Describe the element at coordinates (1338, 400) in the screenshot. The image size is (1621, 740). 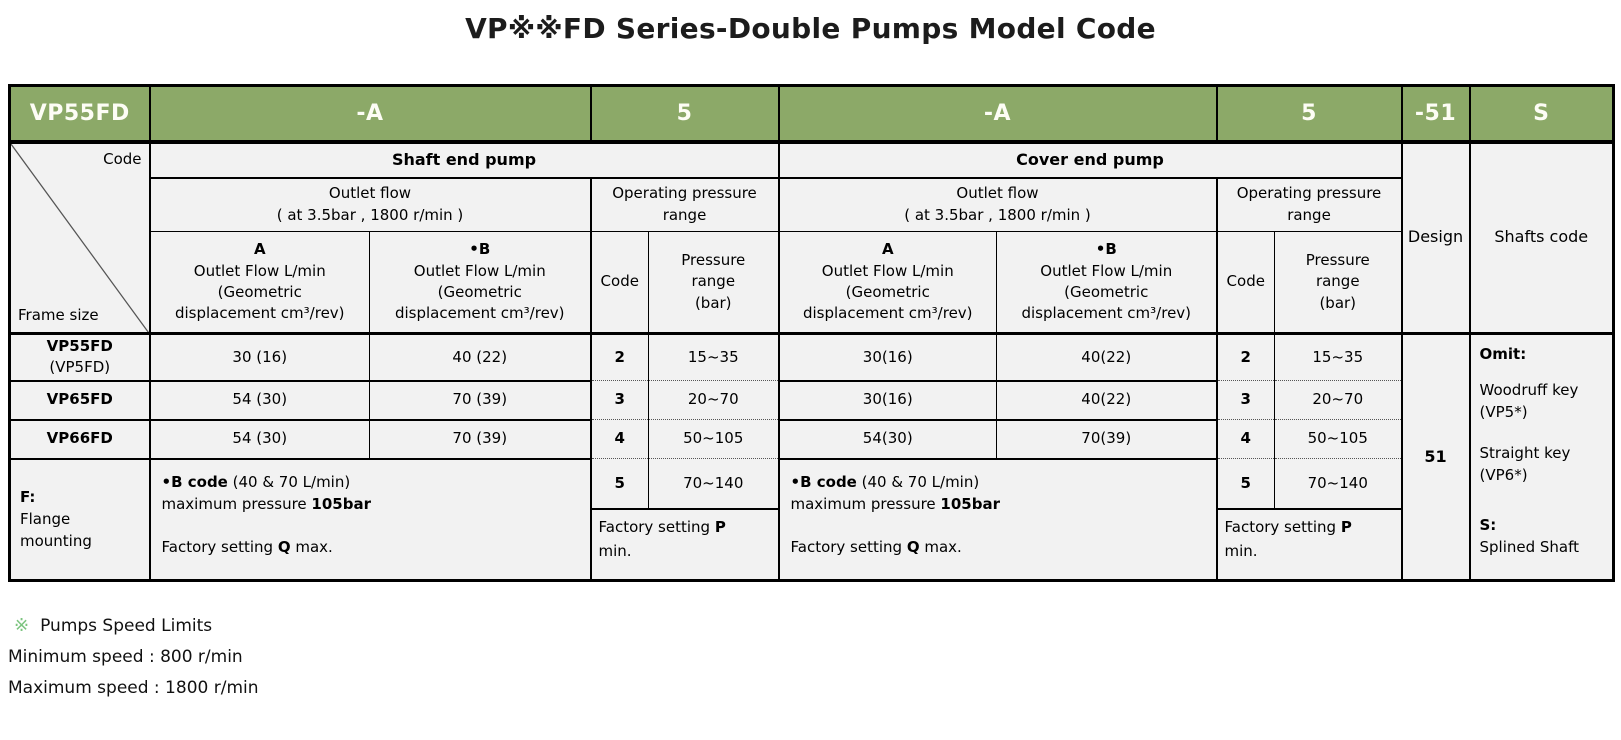
I see `cover-pressure-range-cell: 20~70` at that location.